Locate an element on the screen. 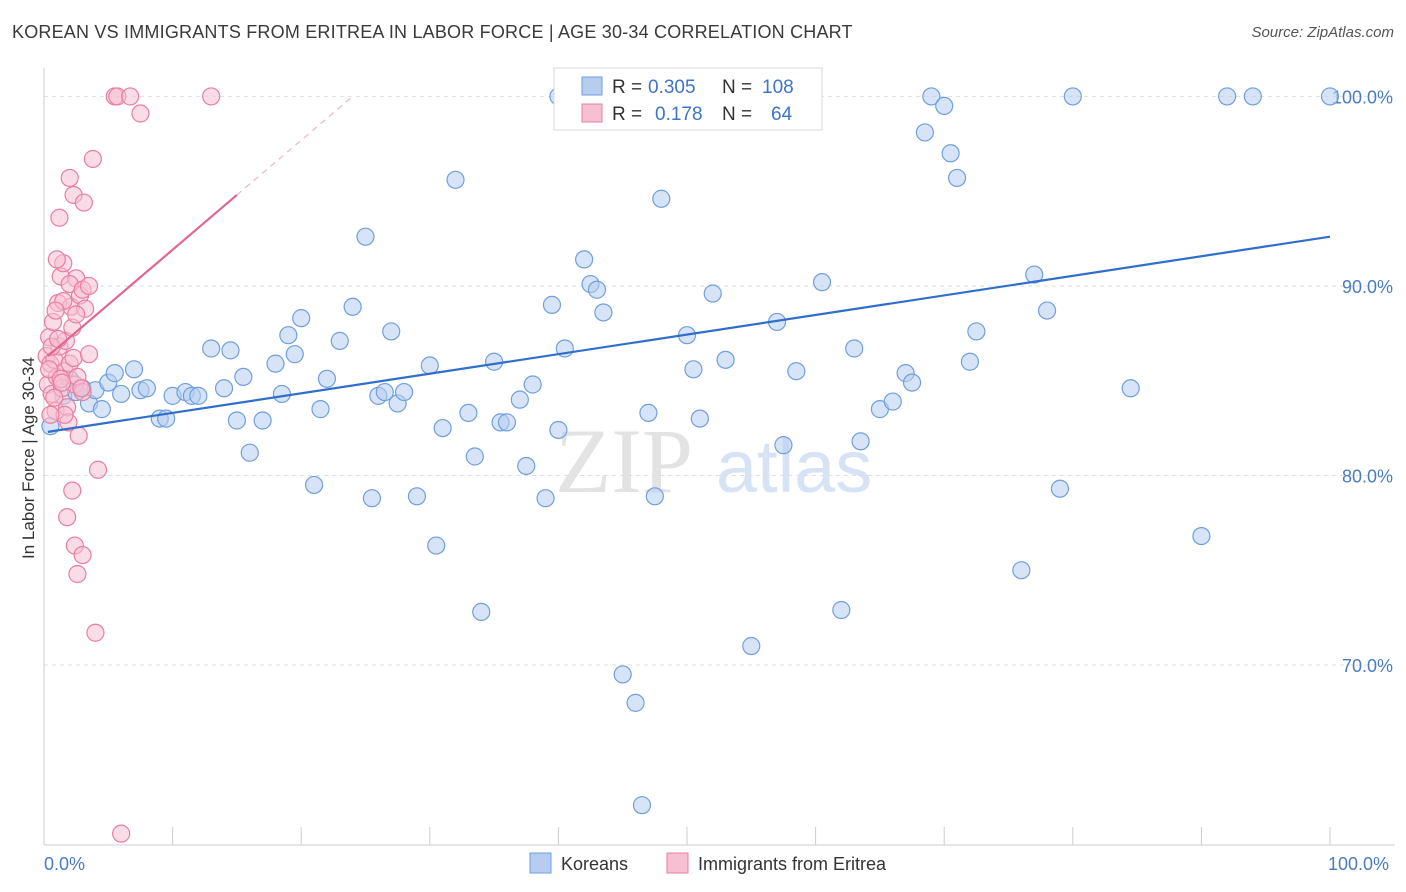  x-tick-labels: 0.0% 100.0% is located at coordinates (716, 864).